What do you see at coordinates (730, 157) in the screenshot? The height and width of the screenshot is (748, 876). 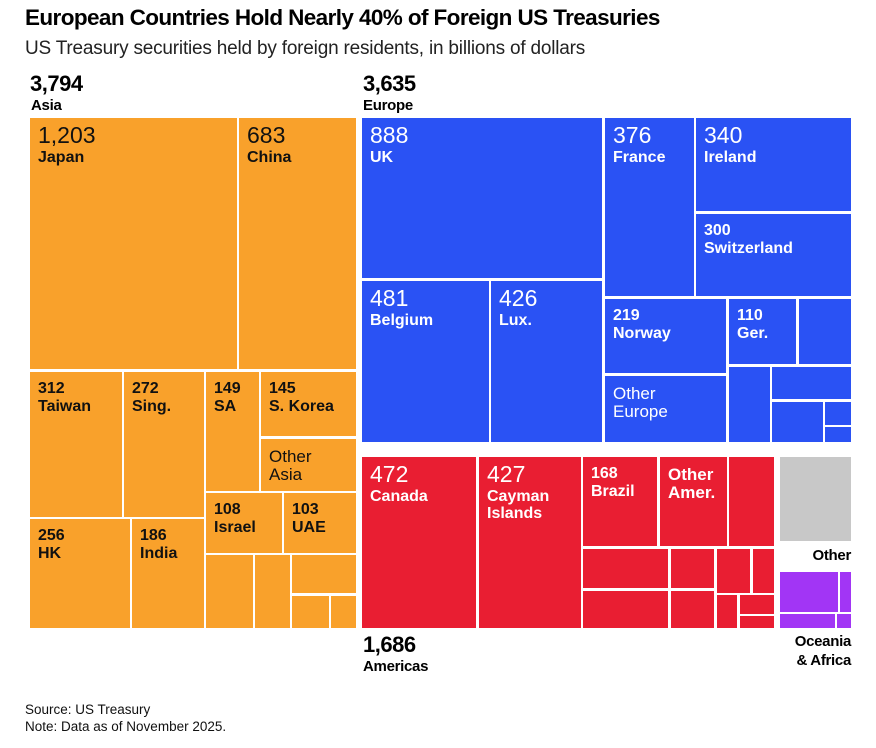 I see `cell-name-label: Ireland` at bounding box center [730, 157].